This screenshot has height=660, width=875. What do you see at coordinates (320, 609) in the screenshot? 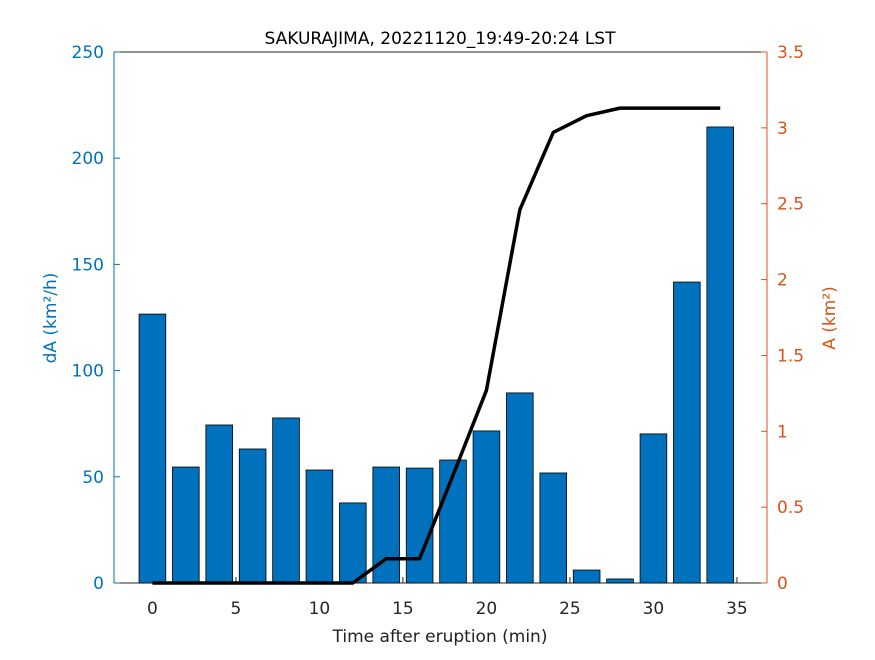
I see `x-tick-label: 10` at bounding box center [320, 609].